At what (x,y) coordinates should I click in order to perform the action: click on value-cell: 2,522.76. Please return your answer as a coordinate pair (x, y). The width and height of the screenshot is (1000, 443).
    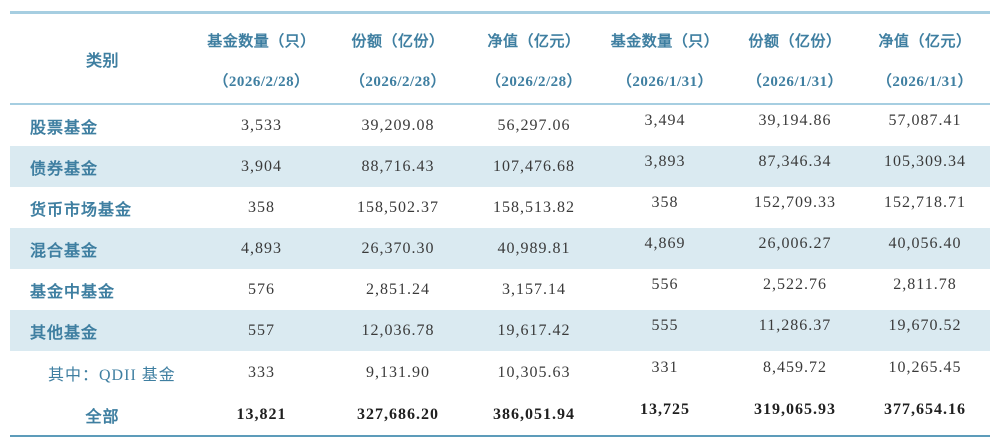
    Looking at the image, I should click on (795, 289).